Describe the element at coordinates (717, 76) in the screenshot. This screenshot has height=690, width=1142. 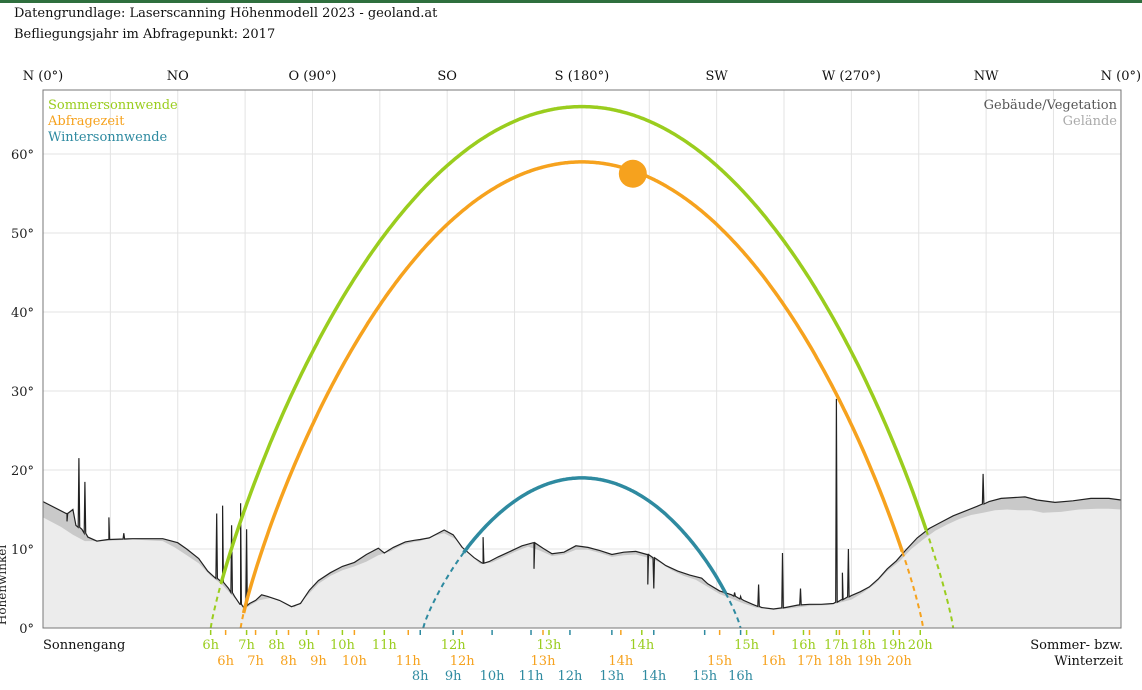
I see `compass-label: SW` at that location.